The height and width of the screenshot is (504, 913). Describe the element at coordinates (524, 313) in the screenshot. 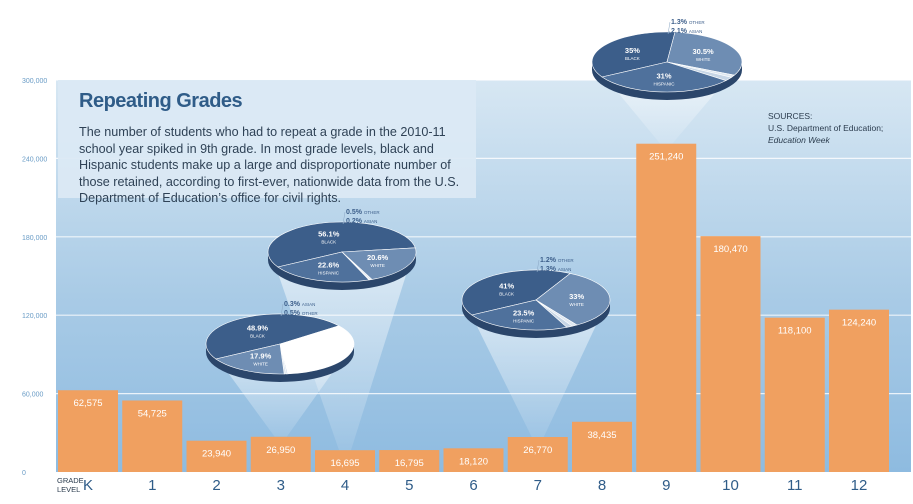

I see `pie-slice-value: 23.5%` at that location.